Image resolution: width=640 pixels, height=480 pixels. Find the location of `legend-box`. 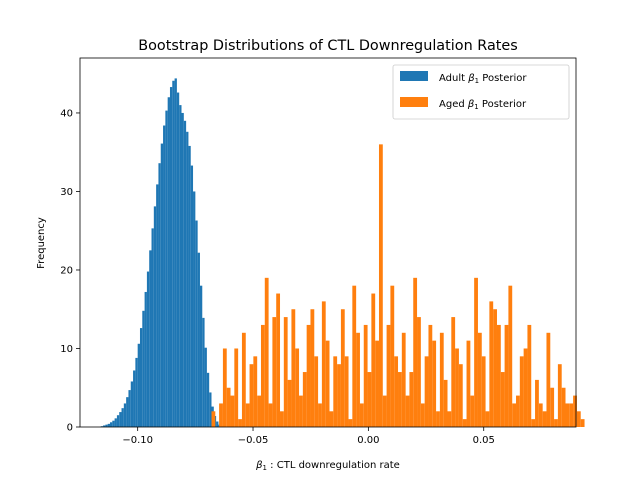

legend-box is located at coordinates (481, 92).